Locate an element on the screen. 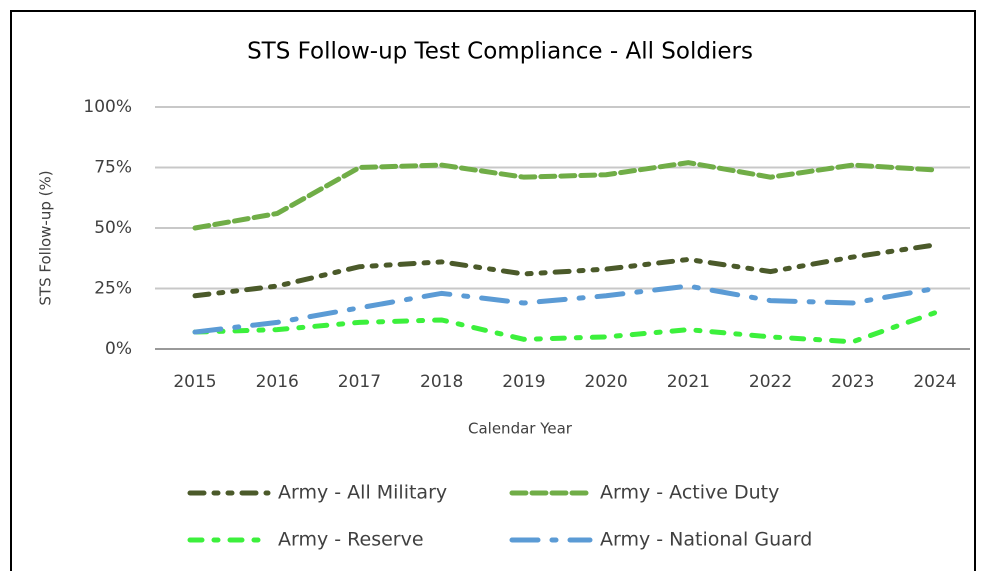  x-tick-label: 2024 is located at coordinates (934, 382).